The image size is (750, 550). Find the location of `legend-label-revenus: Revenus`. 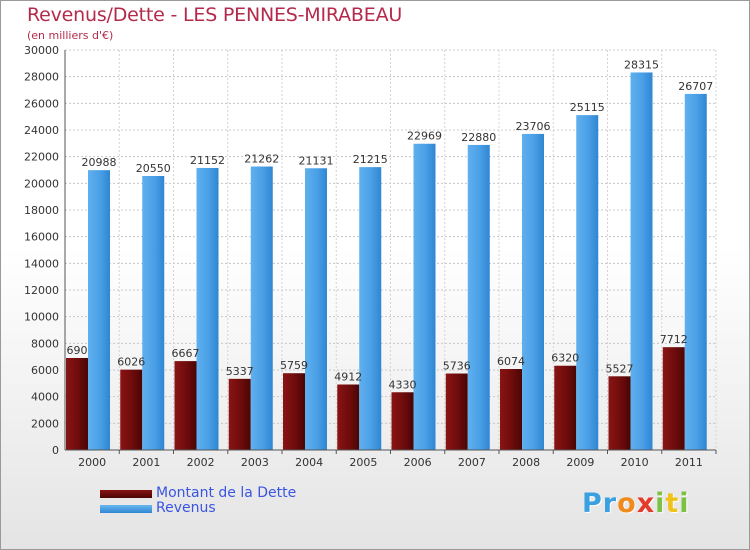

legend-label-revenus: Revenus is located at coordinates (186, 508).